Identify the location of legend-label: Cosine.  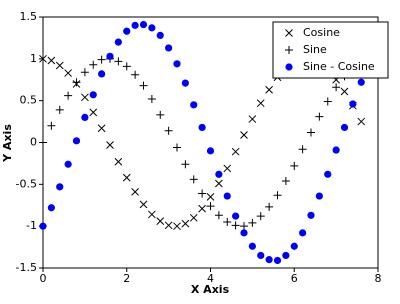
(321, 32).